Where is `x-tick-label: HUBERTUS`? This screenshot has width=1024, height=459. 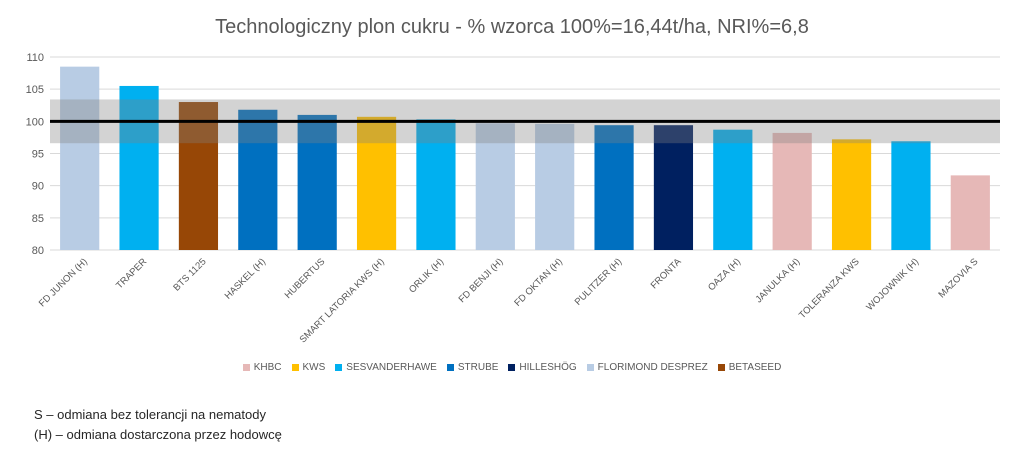 x-tick-label: HUBERTUS is located at coordinates (305, 278).